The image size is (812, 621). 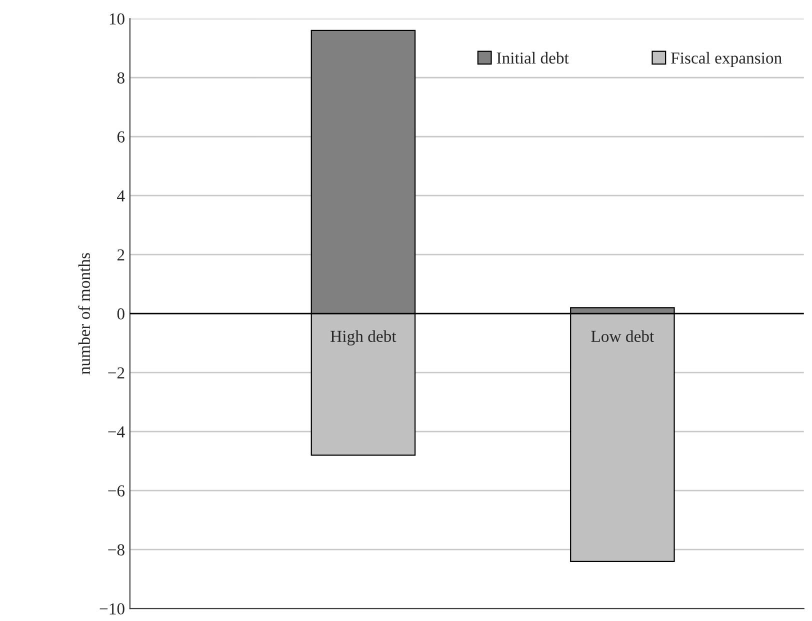 I want to click on y-tick-label: 6, so click(x=121, y=137).